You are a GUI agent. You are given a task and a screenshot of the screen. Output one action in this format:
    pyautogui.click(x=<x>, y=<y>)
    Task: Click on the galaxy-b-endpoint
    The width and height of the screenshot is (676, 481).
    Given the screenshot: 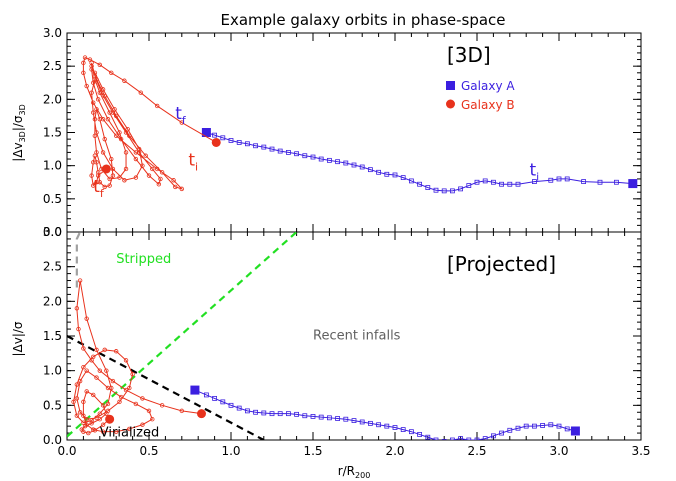 What is the action you would take?
    pyautogui.click(x=216, y=142)
    